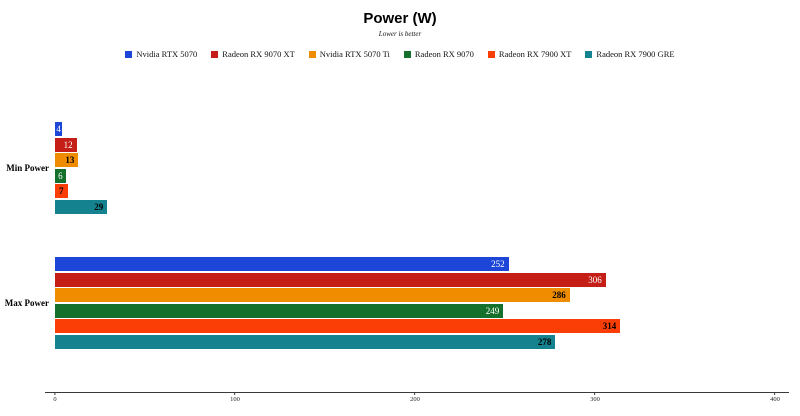  I want to click on bar-value-label: 278, so click(544, 341).